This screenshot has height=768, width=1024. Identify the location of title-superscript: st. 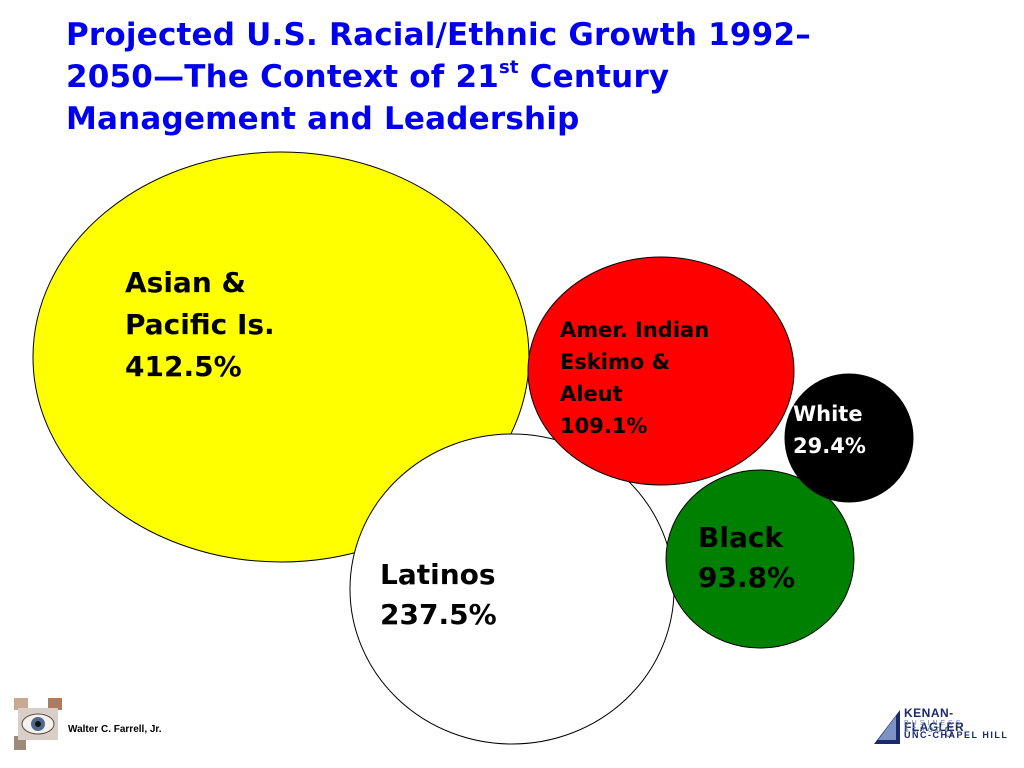
(509, 67).